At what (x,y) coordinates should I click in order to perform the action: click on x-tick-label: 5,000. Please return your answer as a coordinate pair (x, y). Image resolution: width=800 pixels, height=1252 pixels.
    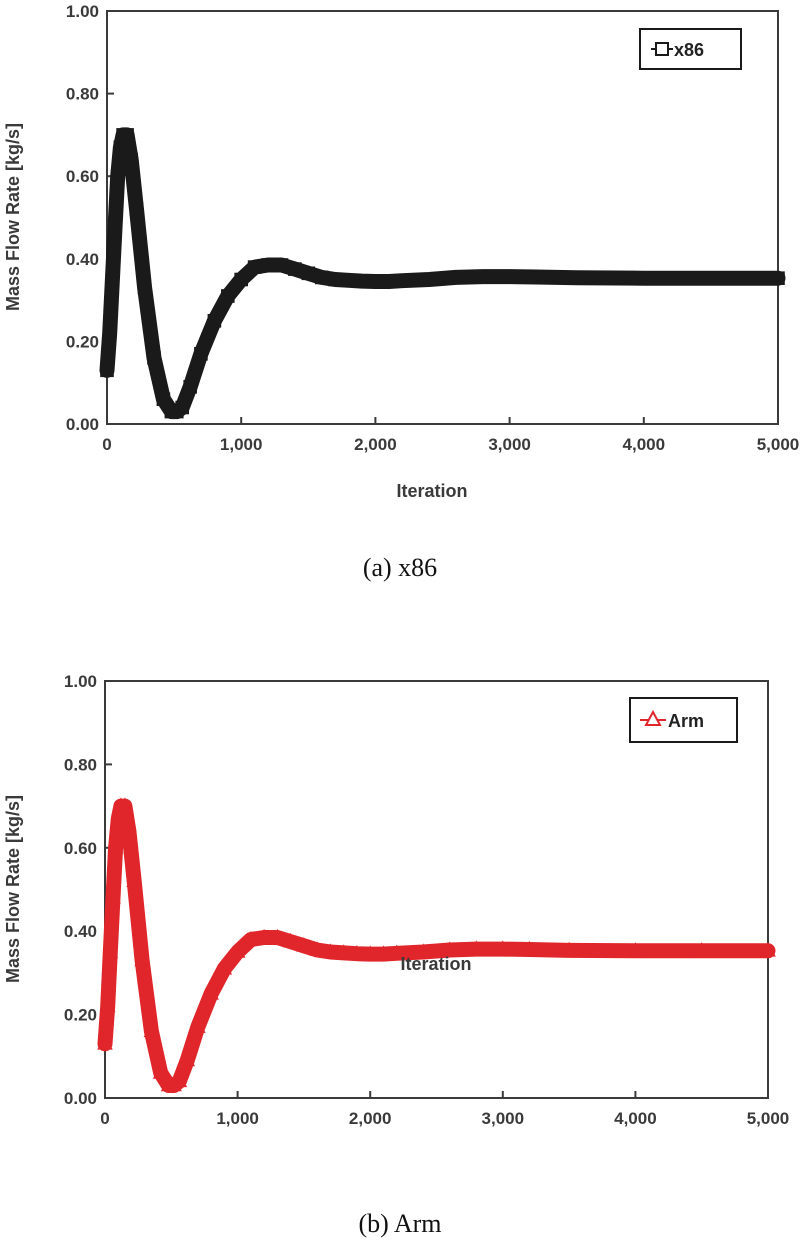
    Looking at the image, I should click on (768, 1118).